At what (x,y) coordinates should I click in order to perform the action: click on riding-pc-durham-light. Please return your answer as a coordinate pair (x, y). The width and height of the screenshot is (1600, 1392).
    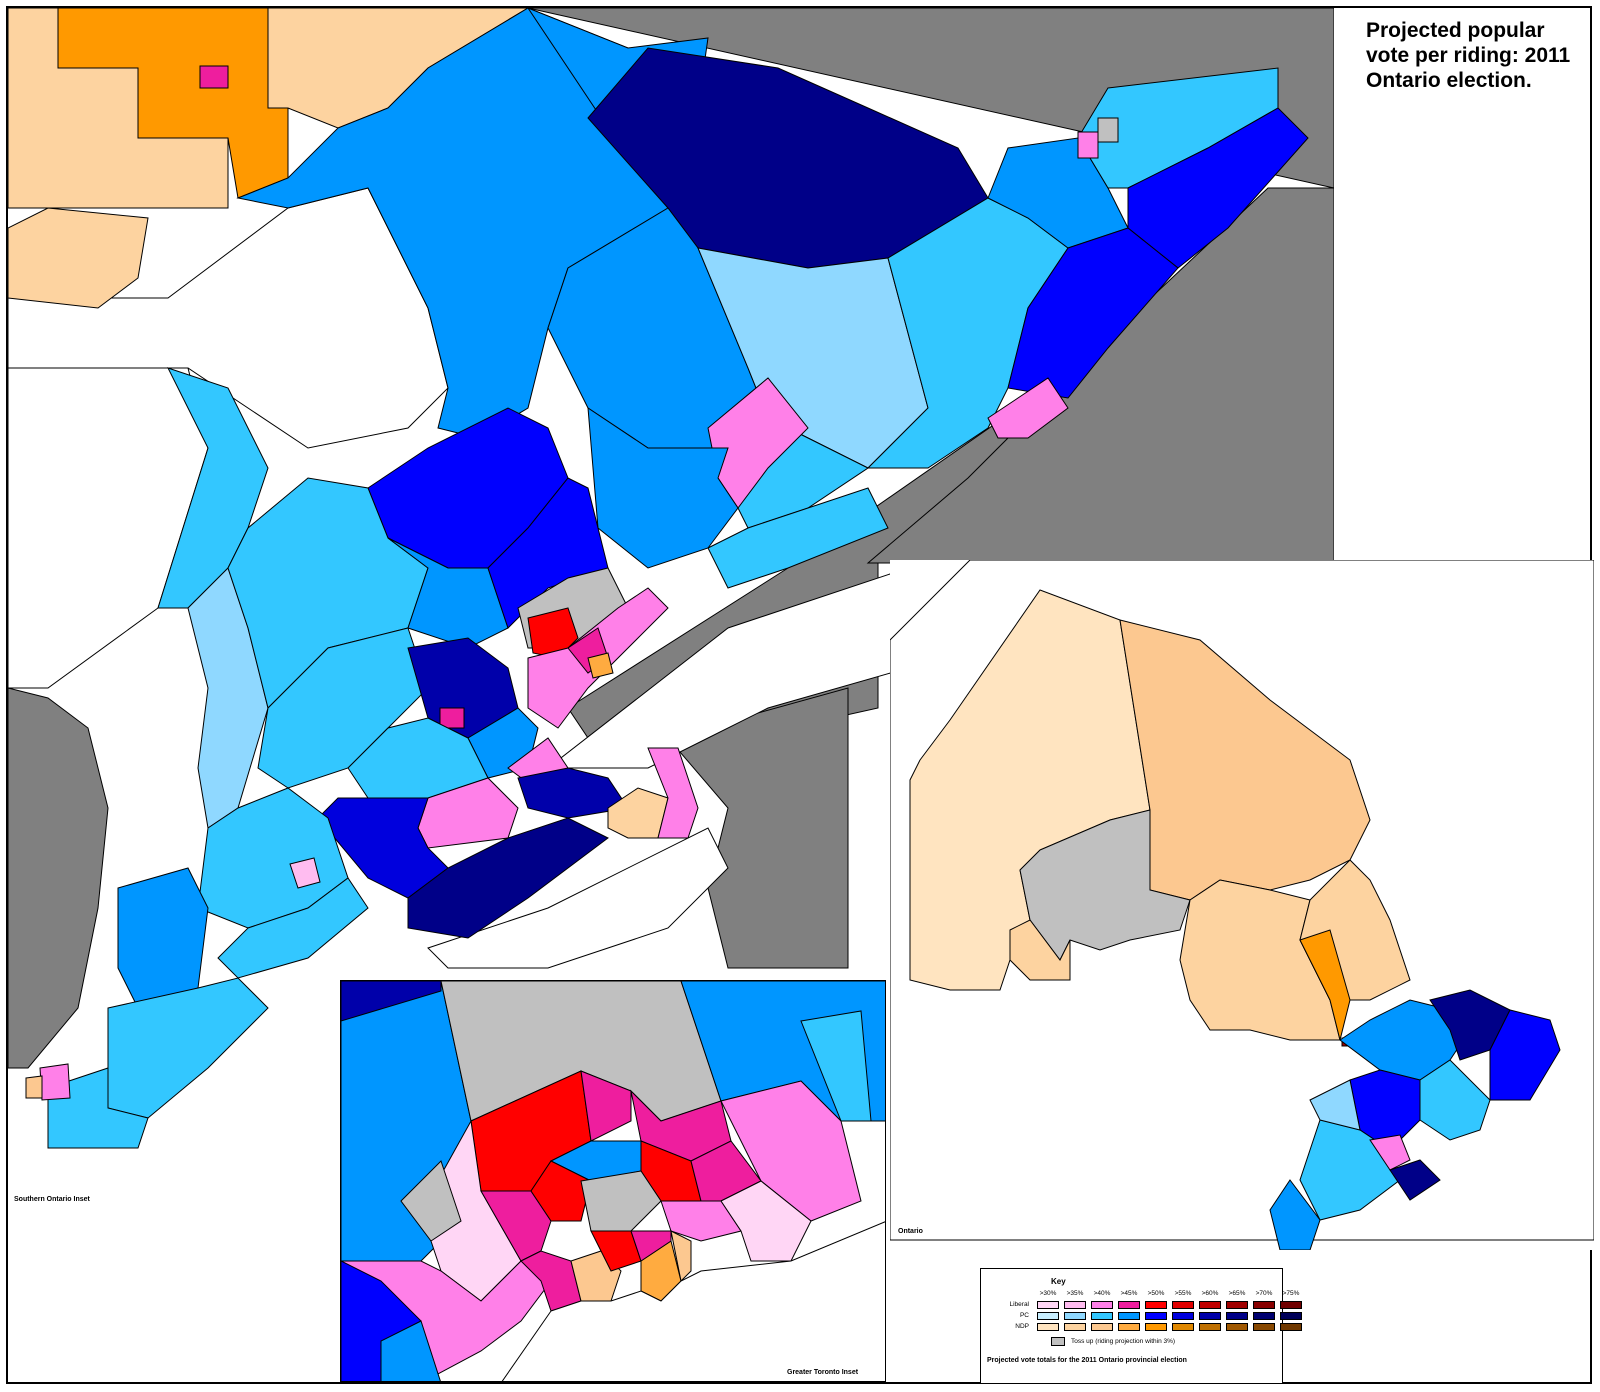
    Looking at the image, I should click on (798, 538).